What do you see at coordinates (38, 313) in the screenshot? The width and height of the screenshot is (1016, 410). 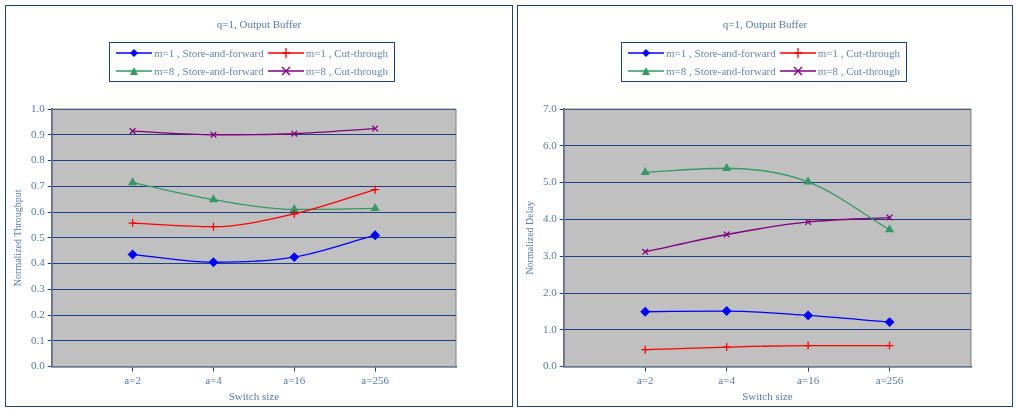 I see `y-tick-label: 0.2` at bounding box center [38, 313].